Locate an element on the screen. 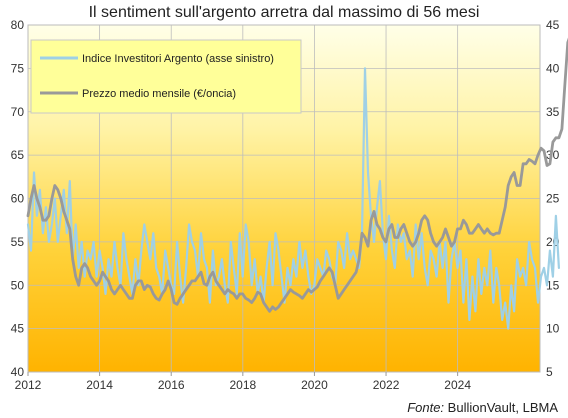 Image resolution: width=568 pixels, height=418 pixels. x-tick-label: 2014 is located at coordinates (99, 385).